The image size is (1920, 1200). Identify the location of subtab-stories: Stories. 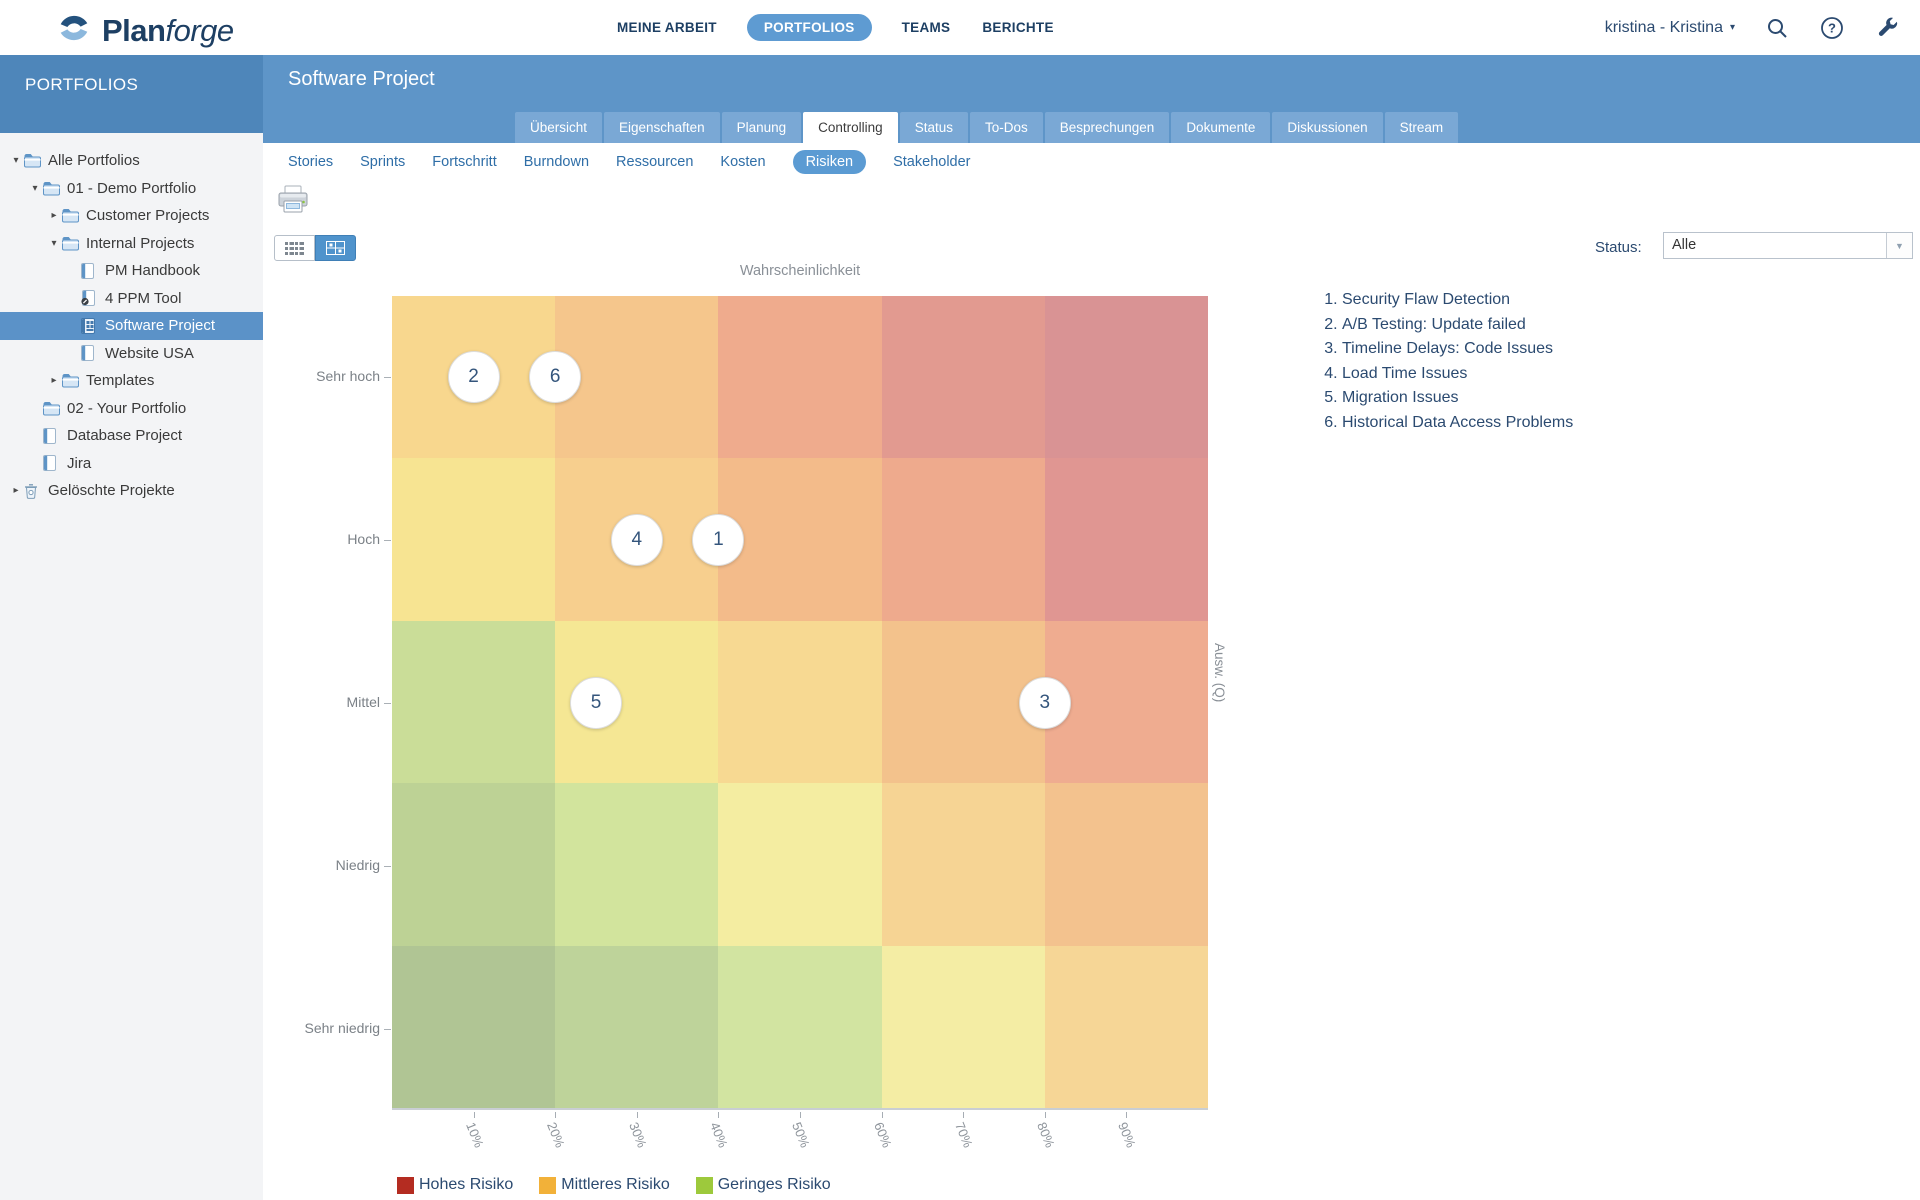
(311, 162).